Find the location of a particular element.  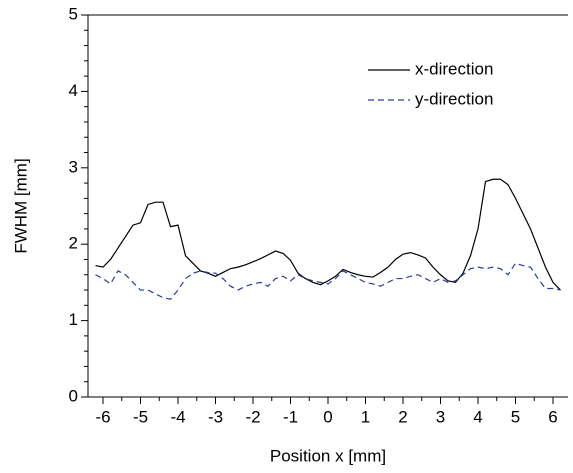

x-tick-label: -3 is located at coordinates (215, 416).